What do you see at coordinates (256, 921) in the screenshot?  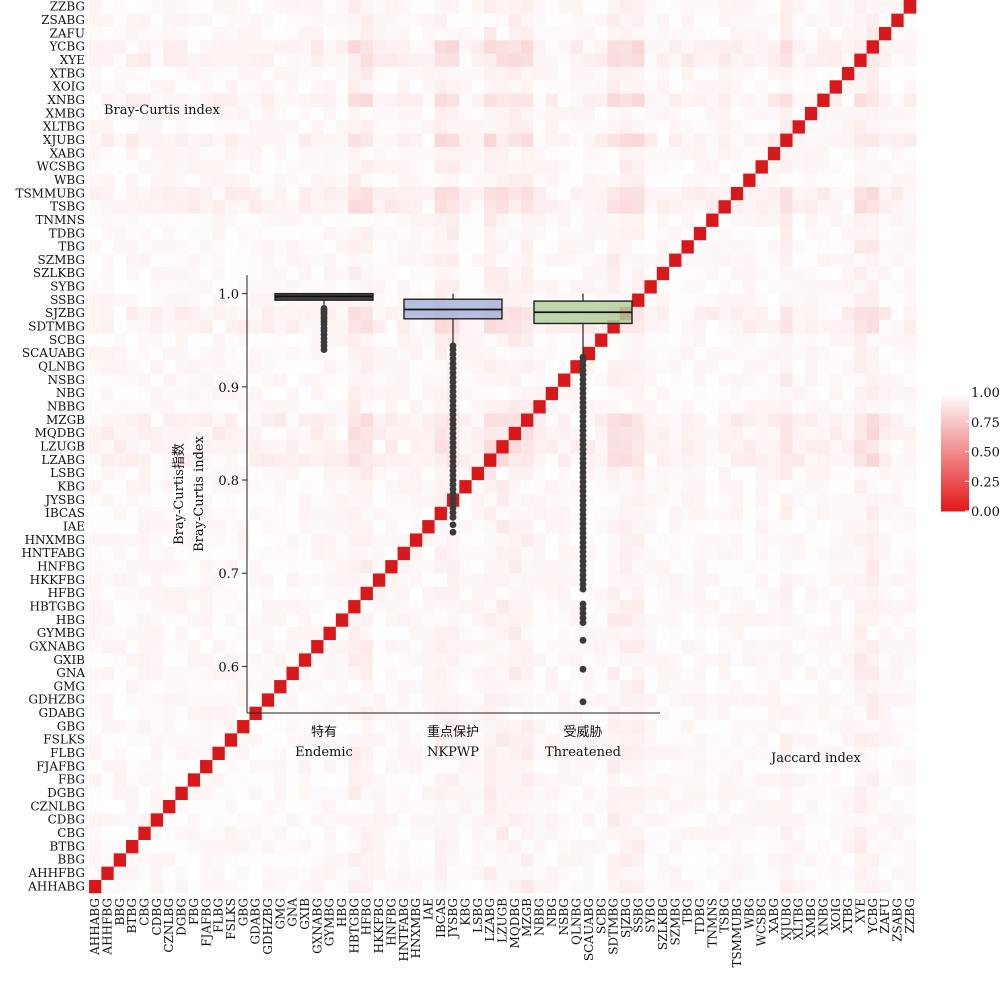 I see `column-label: GDABG` at bounding box center [256, 921].